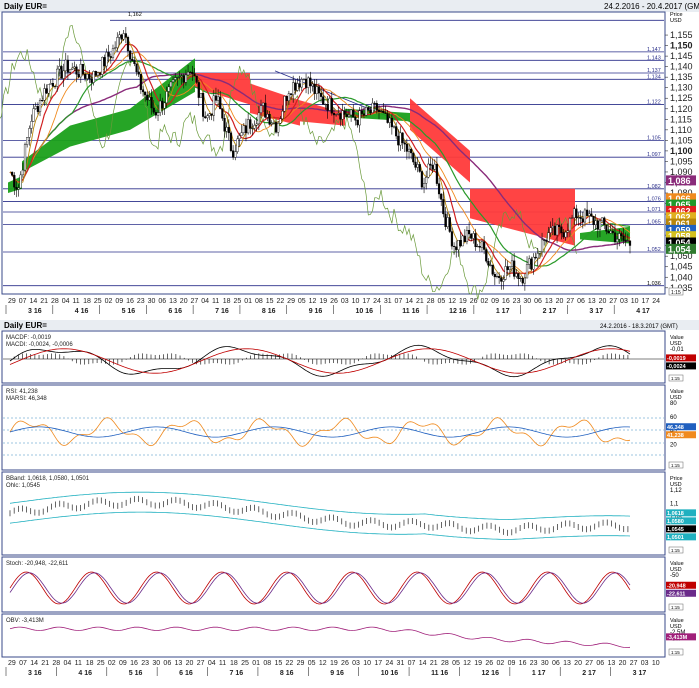  Describe the element at coordinates (681, 35) in the screenshot. I see `price-tick-label: 1,155` at that location.